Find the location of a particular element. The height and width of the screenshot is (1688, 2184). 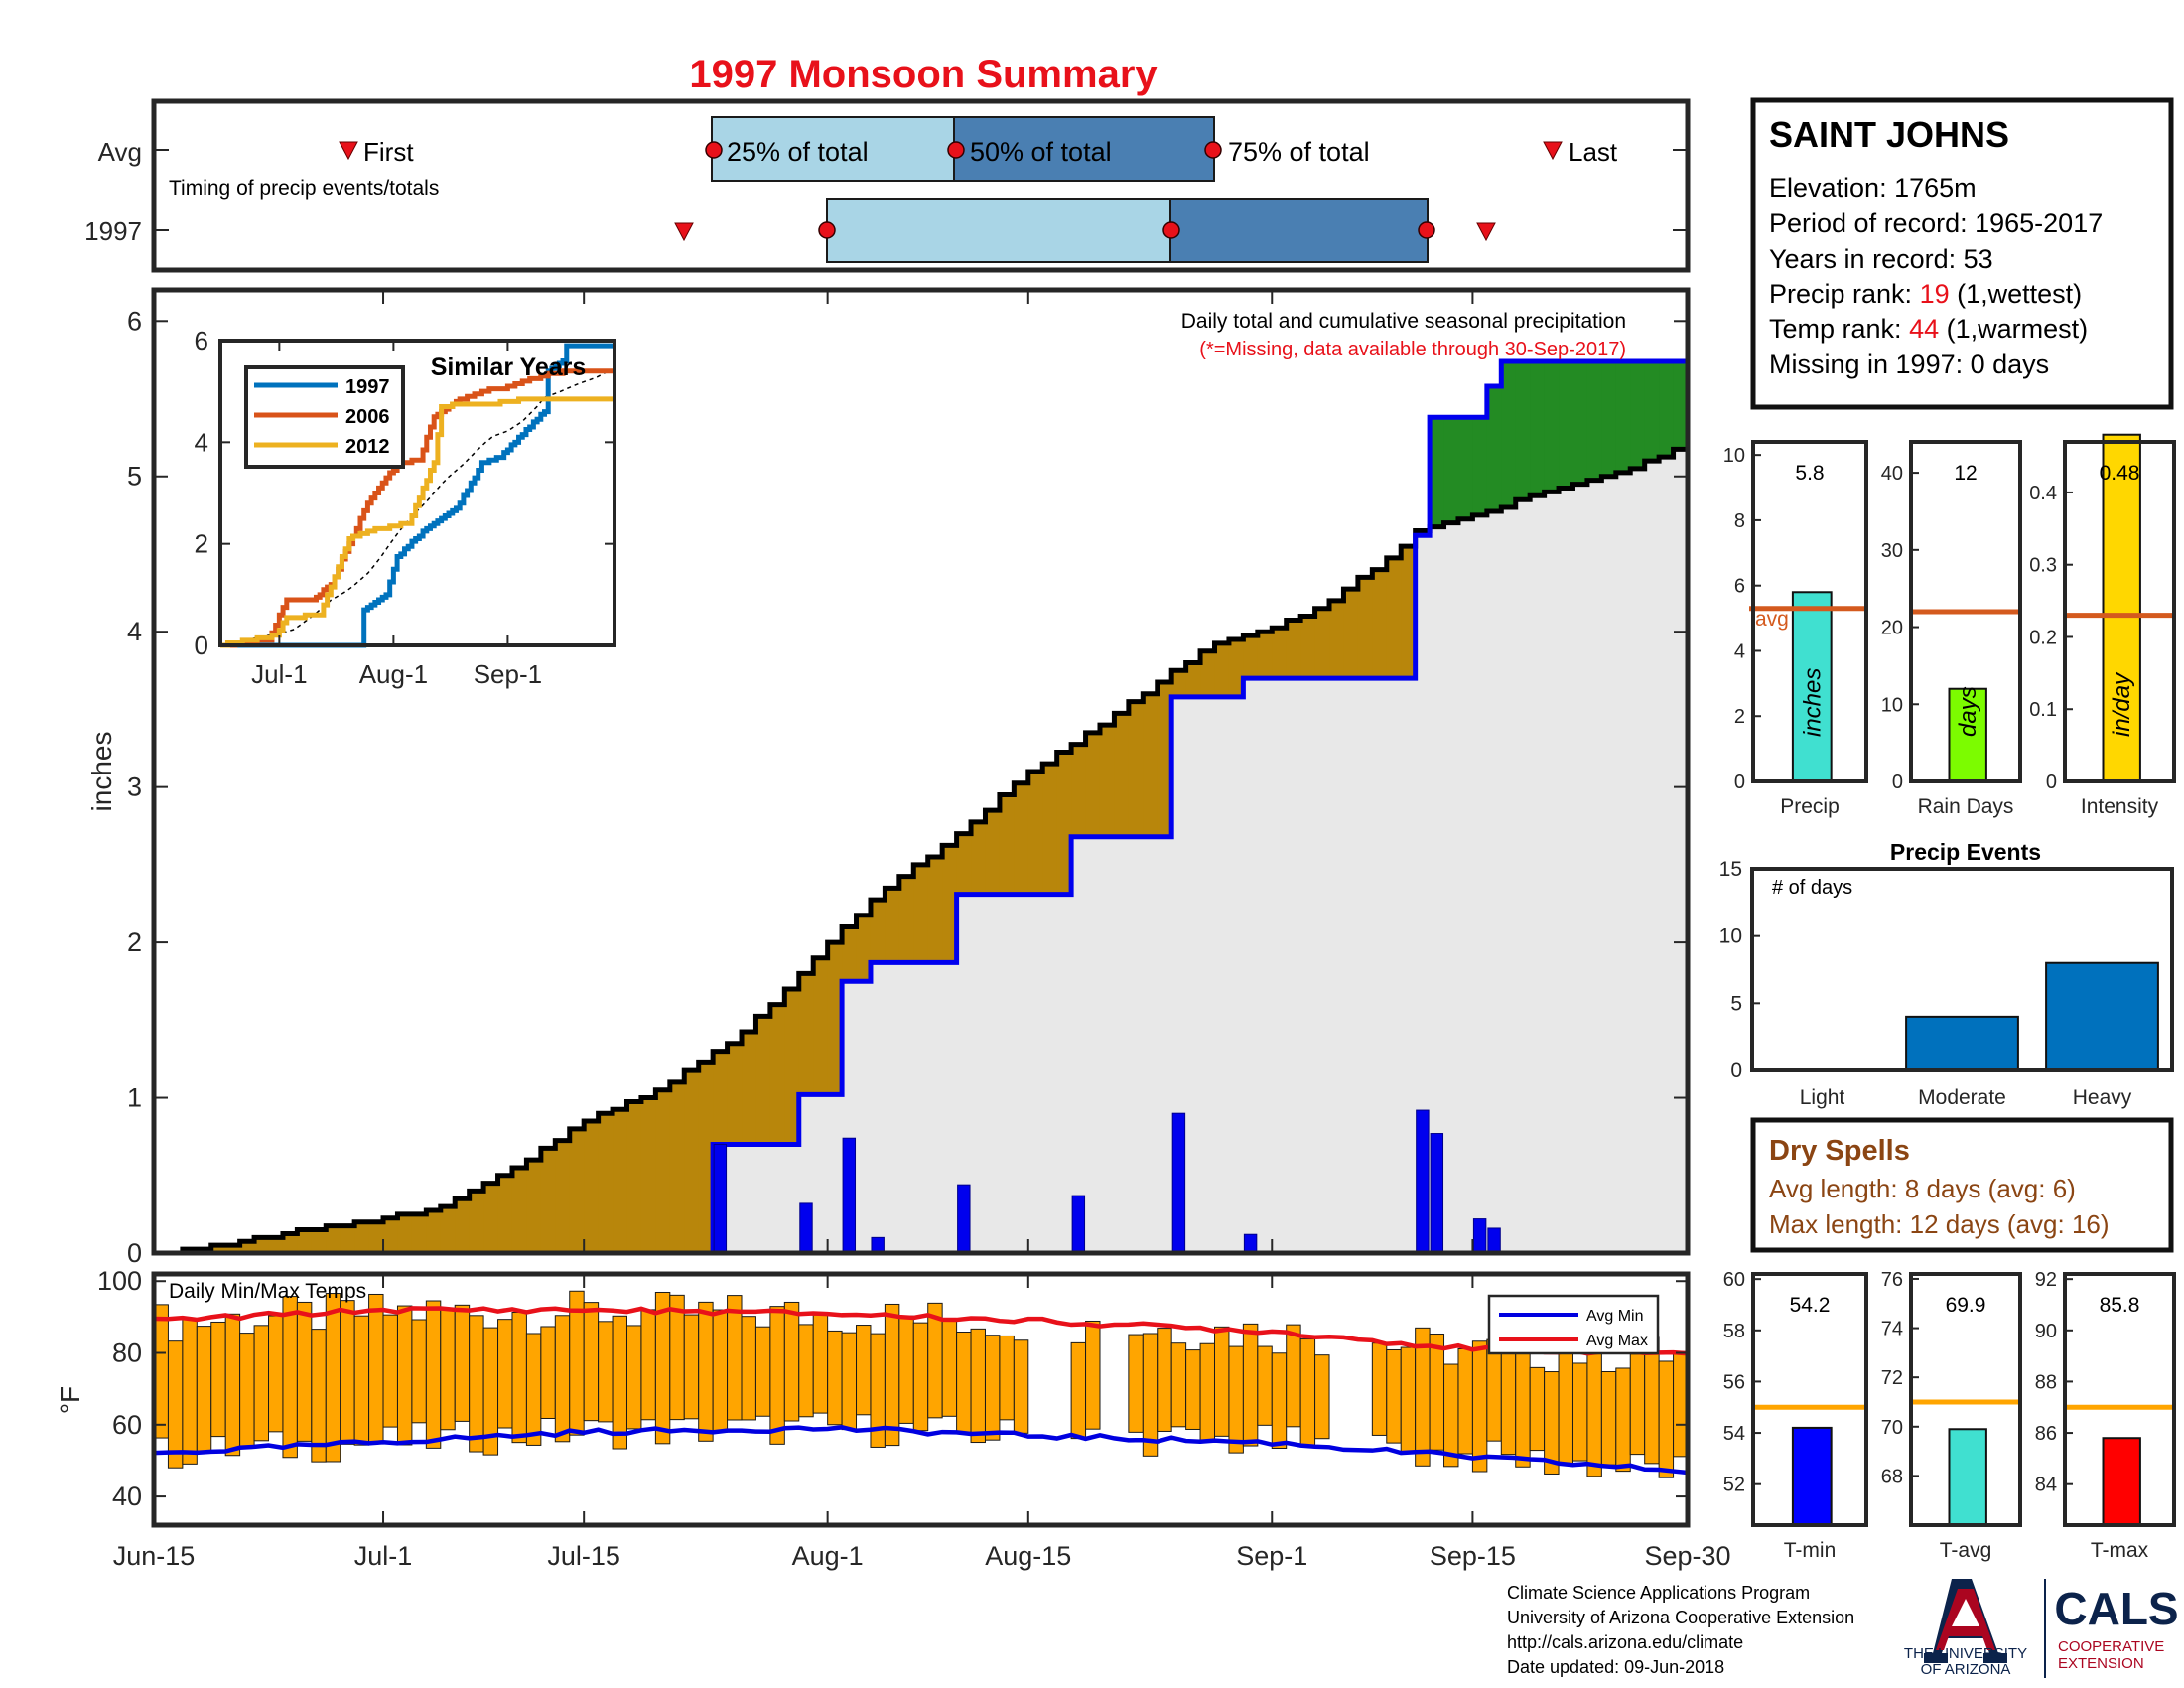

last-marker-1997 is located at coordinates (1486, 232).